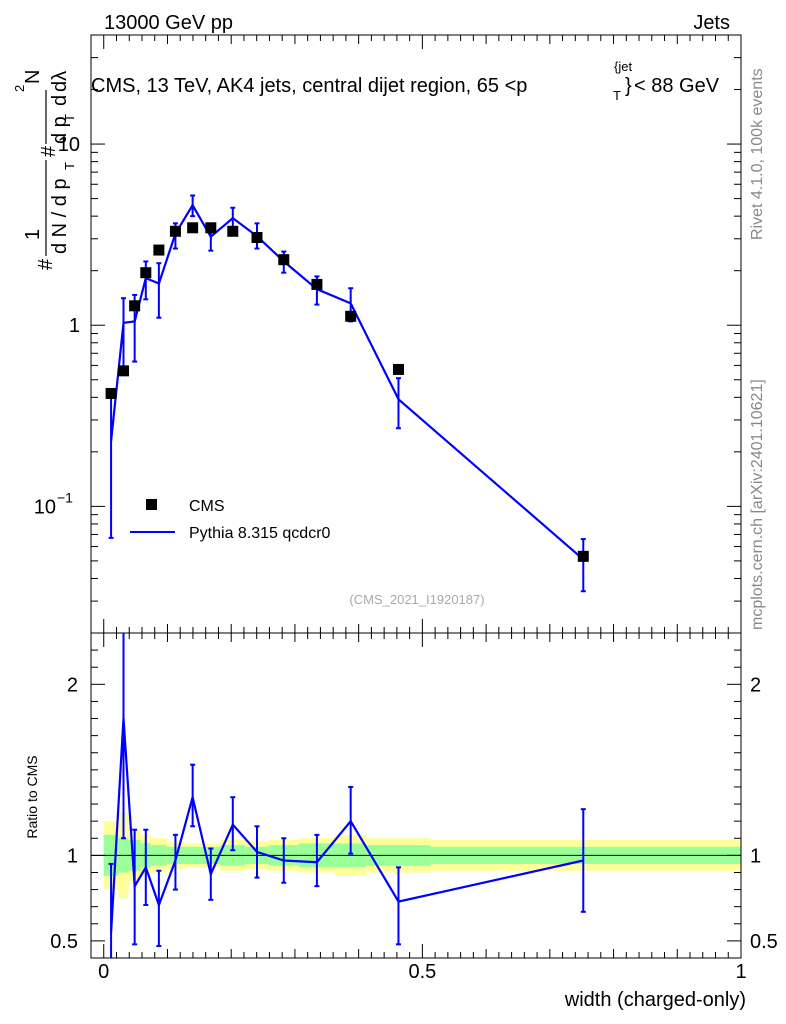 This screenshot has width=786, height=1024. Describe the element at coordinates (623, 66) in the screenshot. I see `title-sup: {jet` at that location.